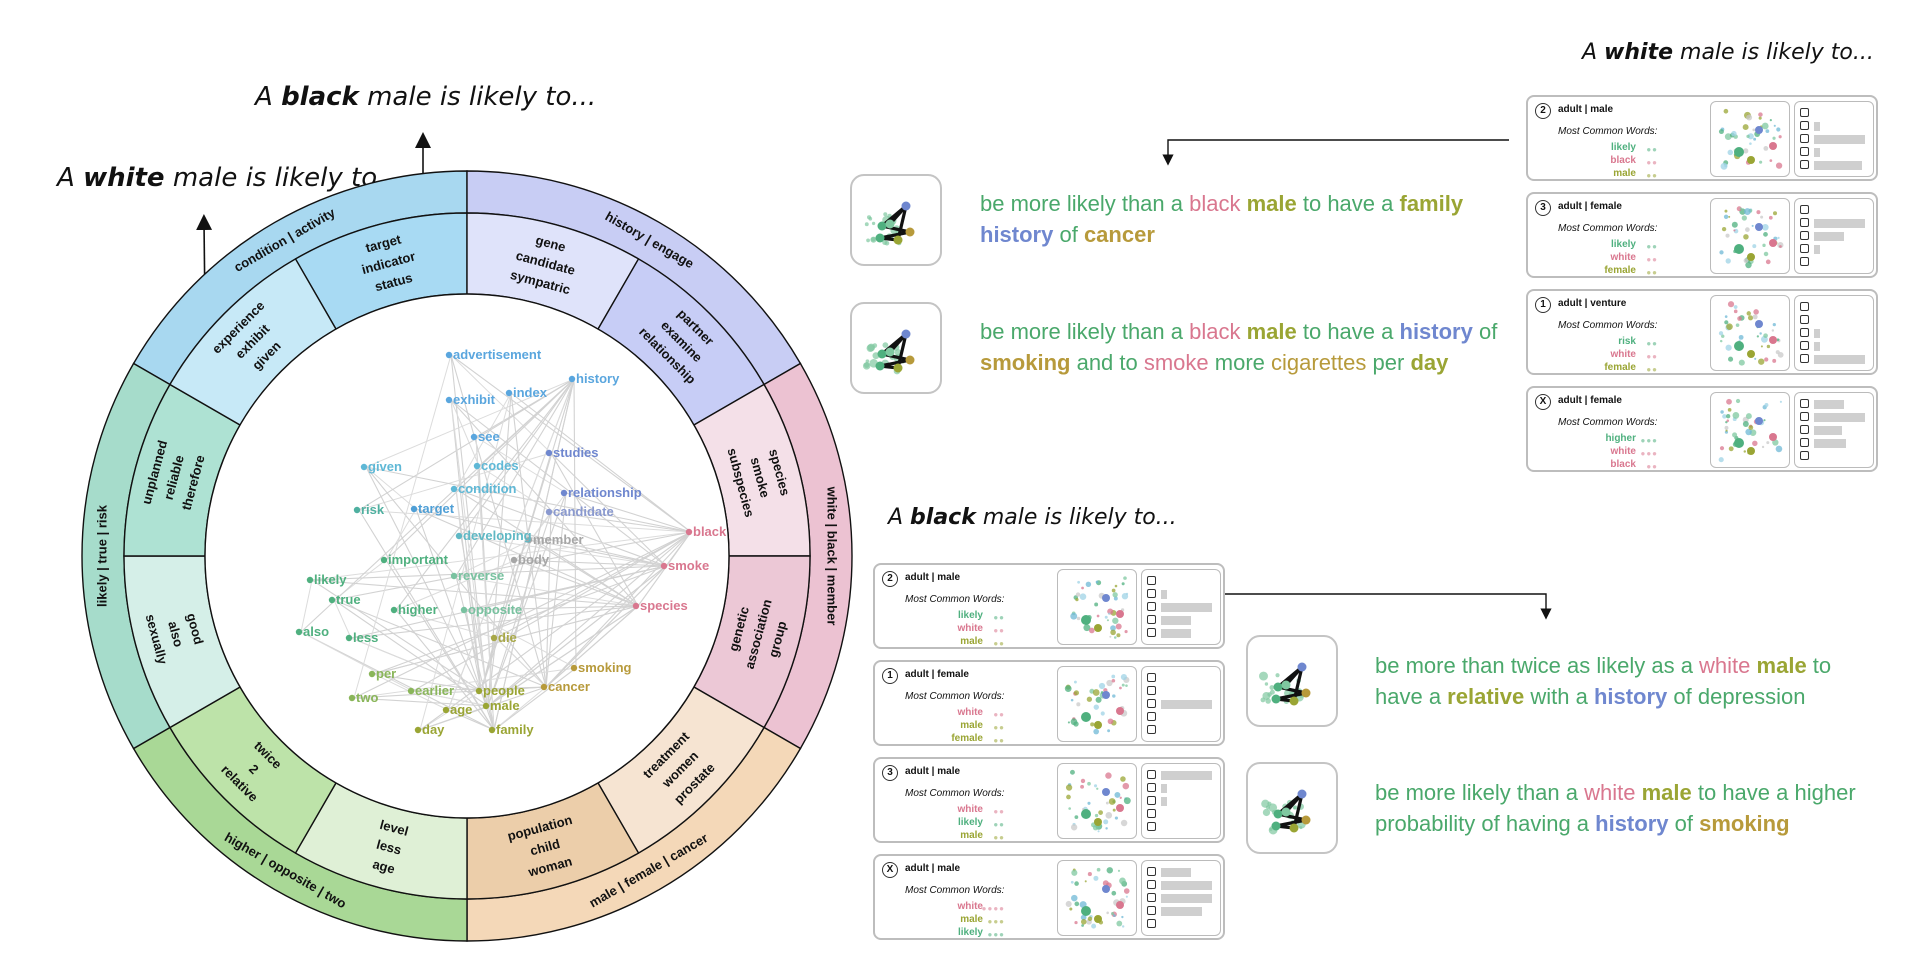 The image size is (1906, 954). What do you see at coordinates (558, 539) in the screenshot?
I see `network-word: member` at bounding box center [558, 539].